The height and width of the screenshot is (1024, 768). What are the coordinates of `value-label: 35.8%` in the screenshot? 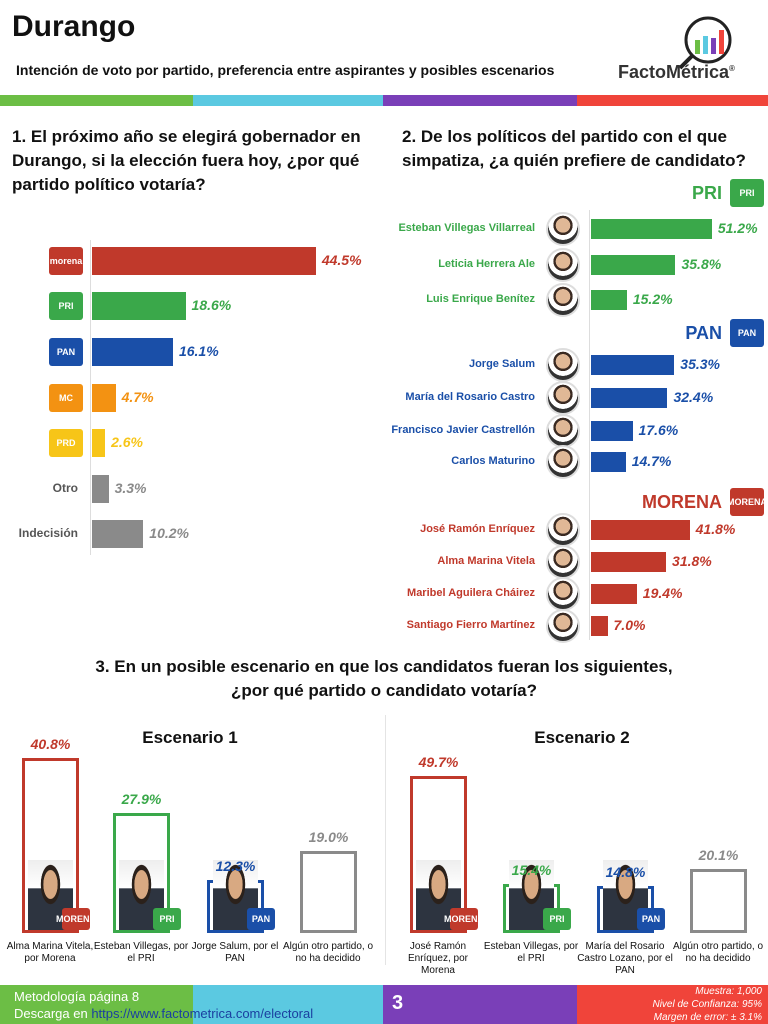 It's located at (701, 264).